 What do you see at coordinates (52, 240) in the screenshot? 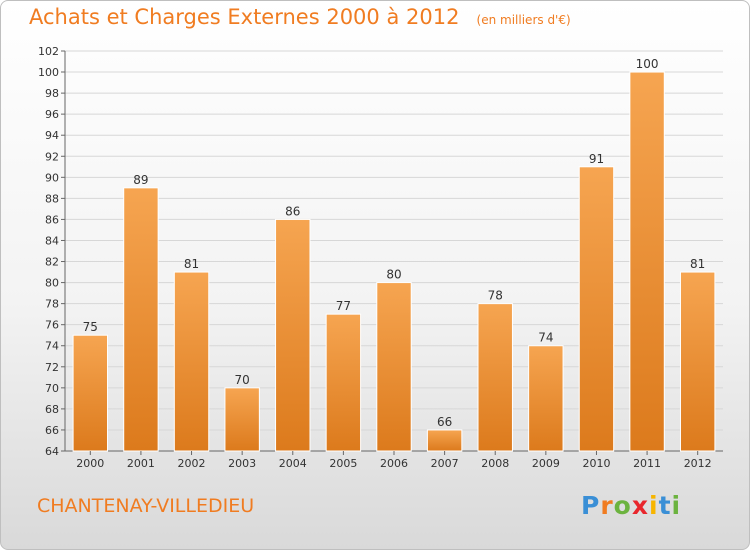
I see `y-tick-label: 84` at bounding box center [52, 240].